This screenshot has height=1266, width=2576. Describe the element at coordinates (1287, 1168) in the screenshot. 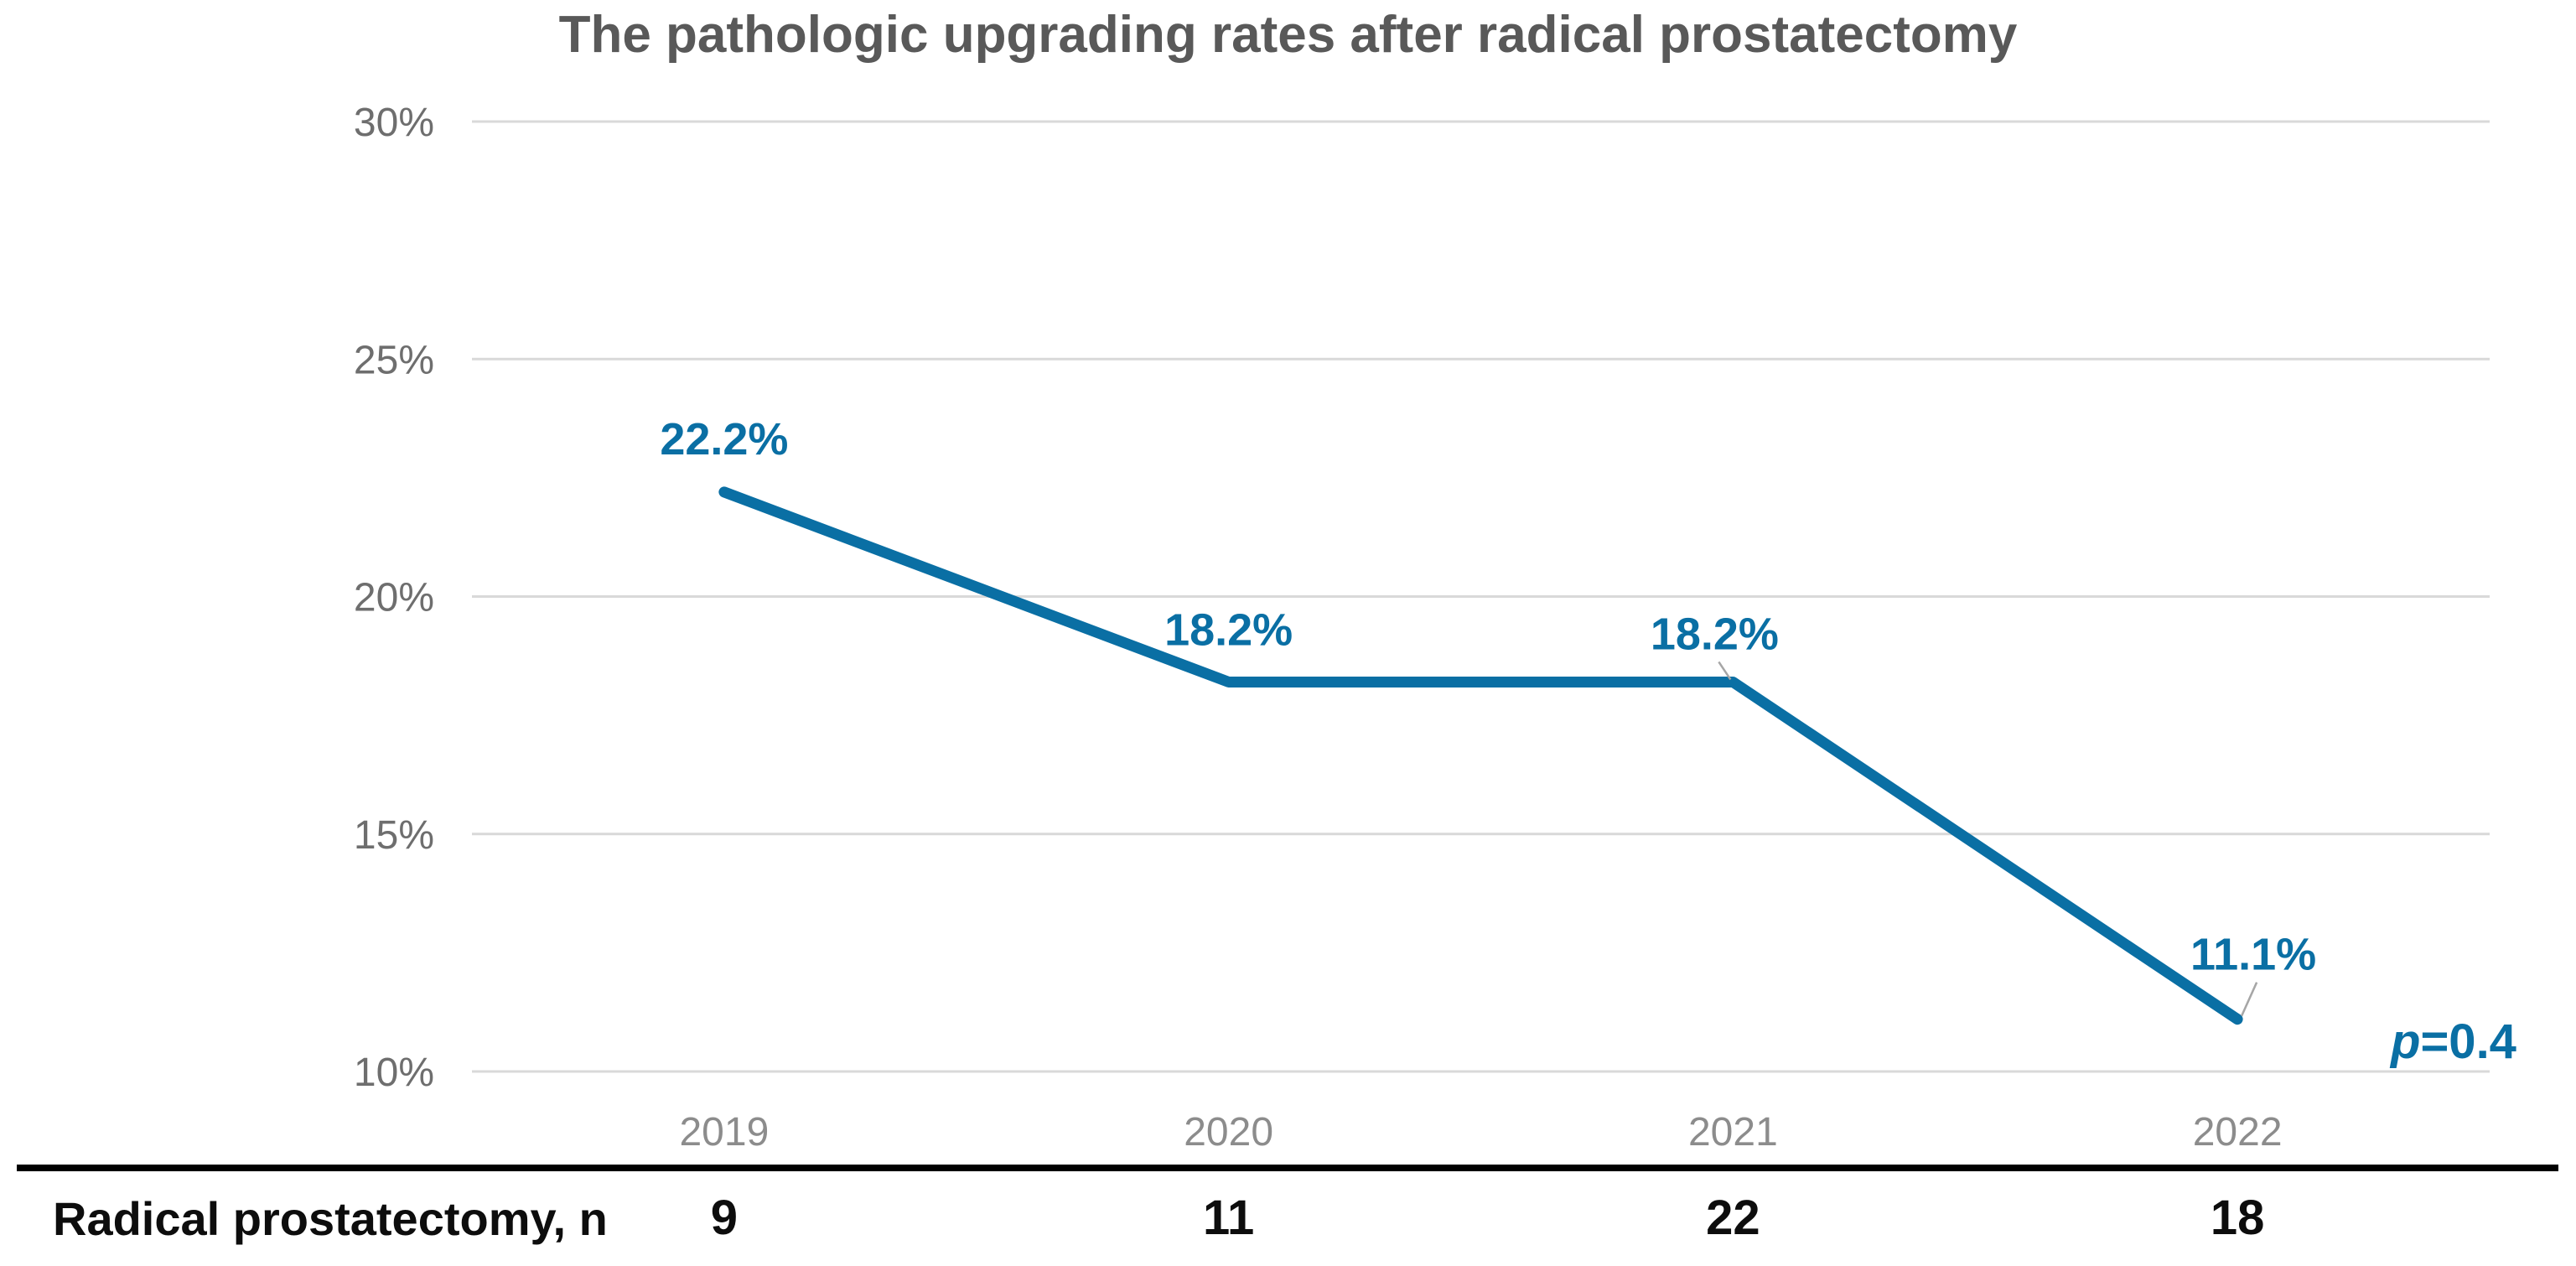

I see `table-divider-rule` at that location.